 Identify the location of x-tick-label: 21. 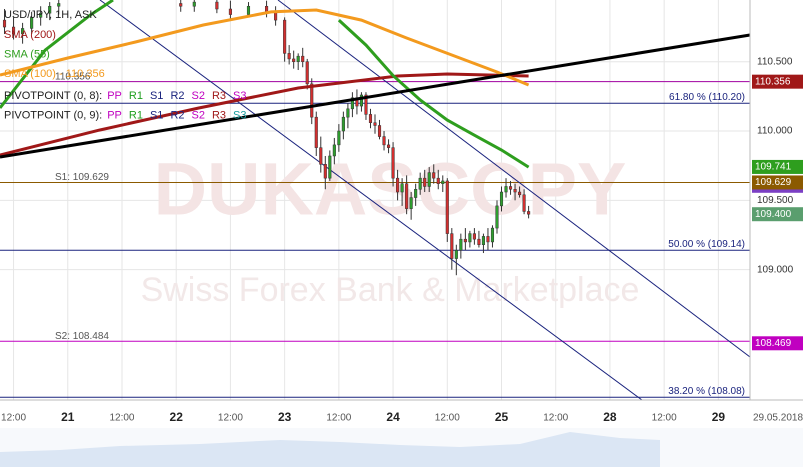
(68, 417).